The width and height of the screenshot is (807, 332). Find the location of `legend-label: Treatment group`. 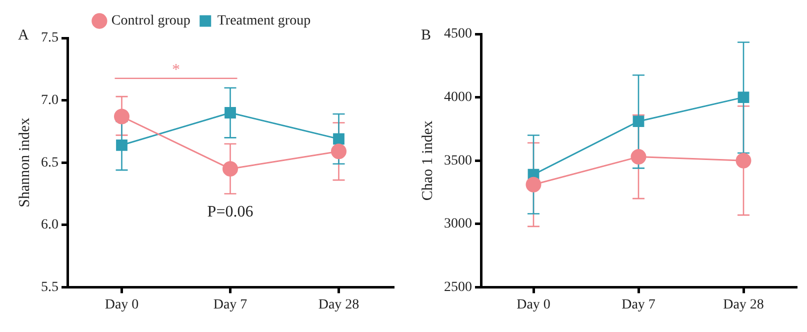

legend-label: Treatment group is located at coordinates (264, 21).